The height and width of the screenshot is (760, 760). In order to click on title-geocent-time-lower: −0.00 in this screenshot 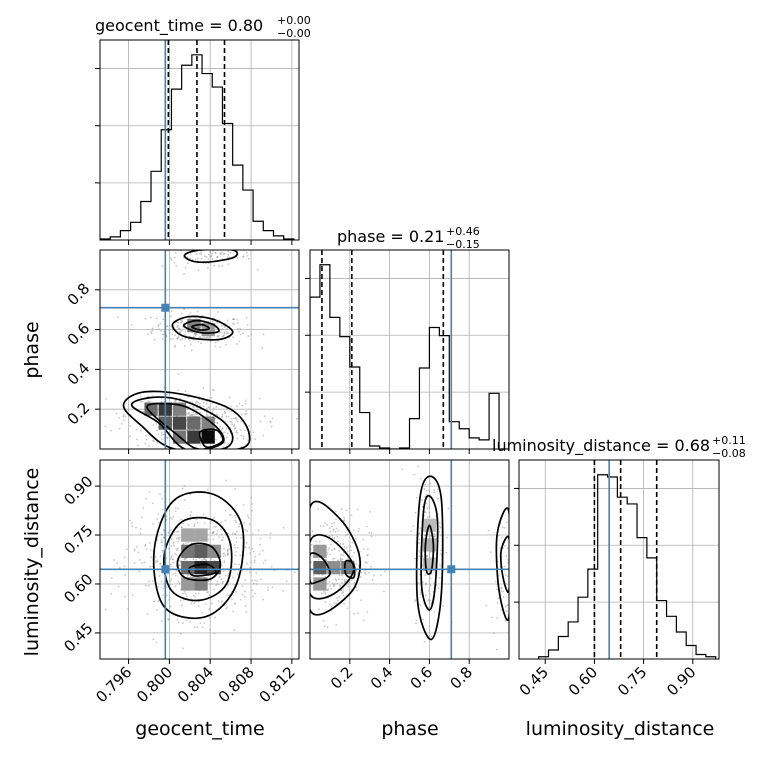, I will do `click(294, 33)`.